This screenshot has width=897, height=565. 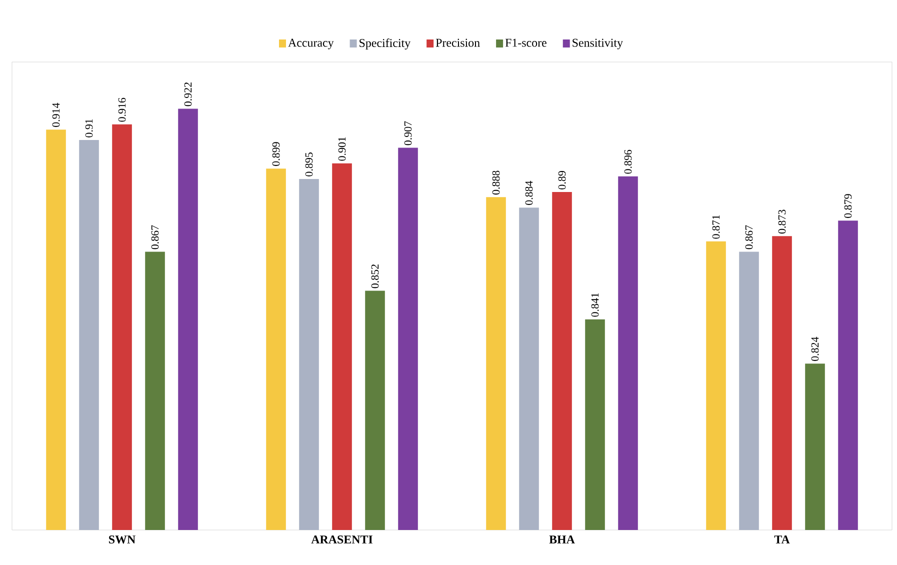 What do you see at coordinates (385, 44) in the screenshot?
I see `legend-label: Specificity` at bounding box center [385, 44].